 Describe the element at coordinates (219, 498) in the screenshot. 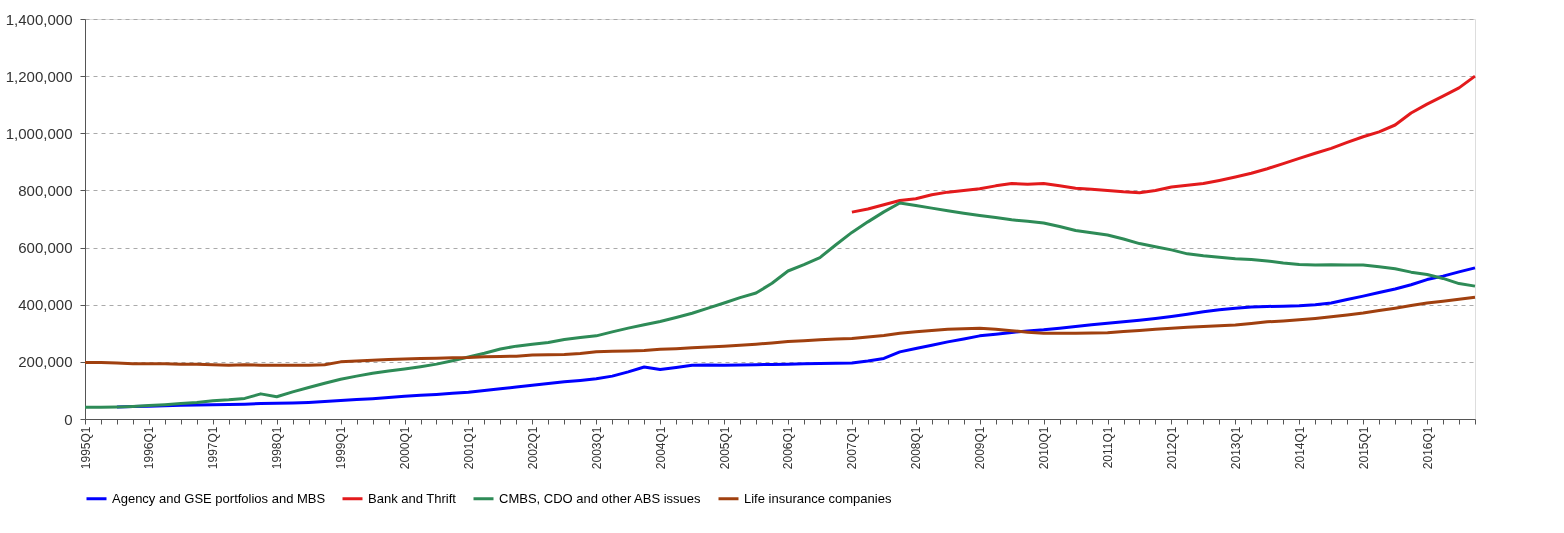

I see `legend-label: Agency and GSE portfolios and MBS` at that location.